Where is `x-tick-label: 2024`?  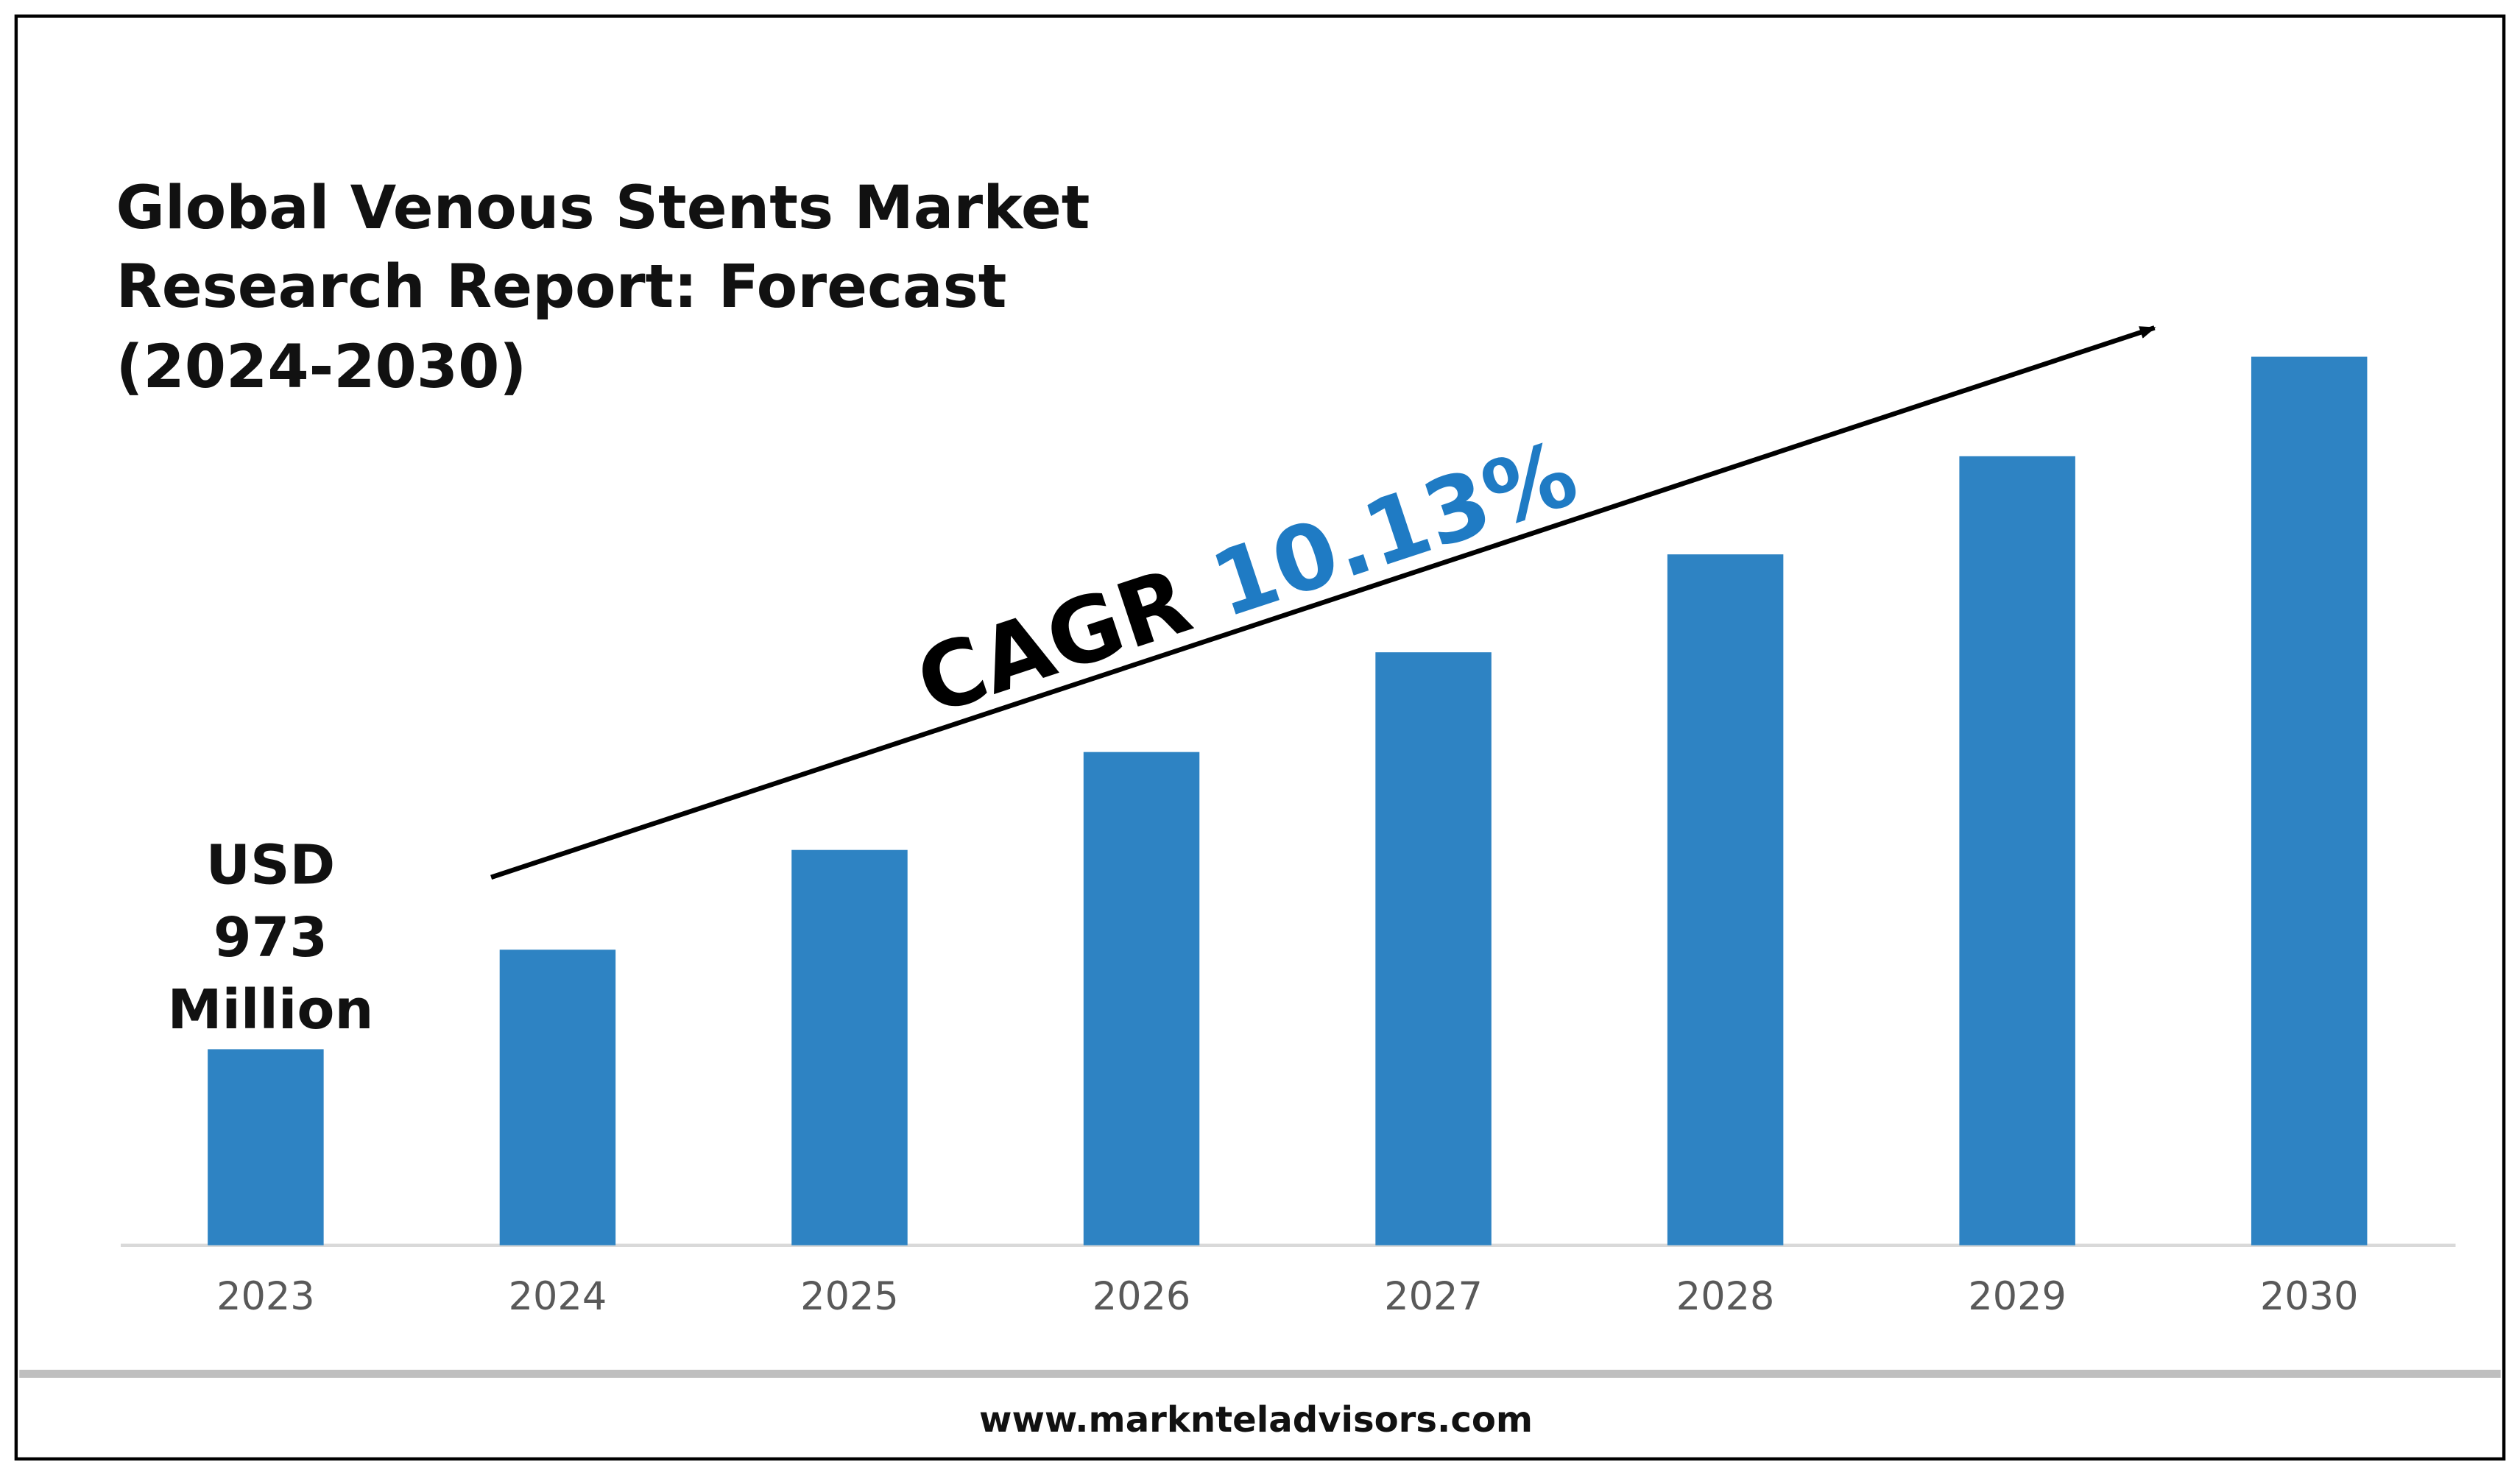 x-tick-label: 2024 is located at coordinates (558, 1297).